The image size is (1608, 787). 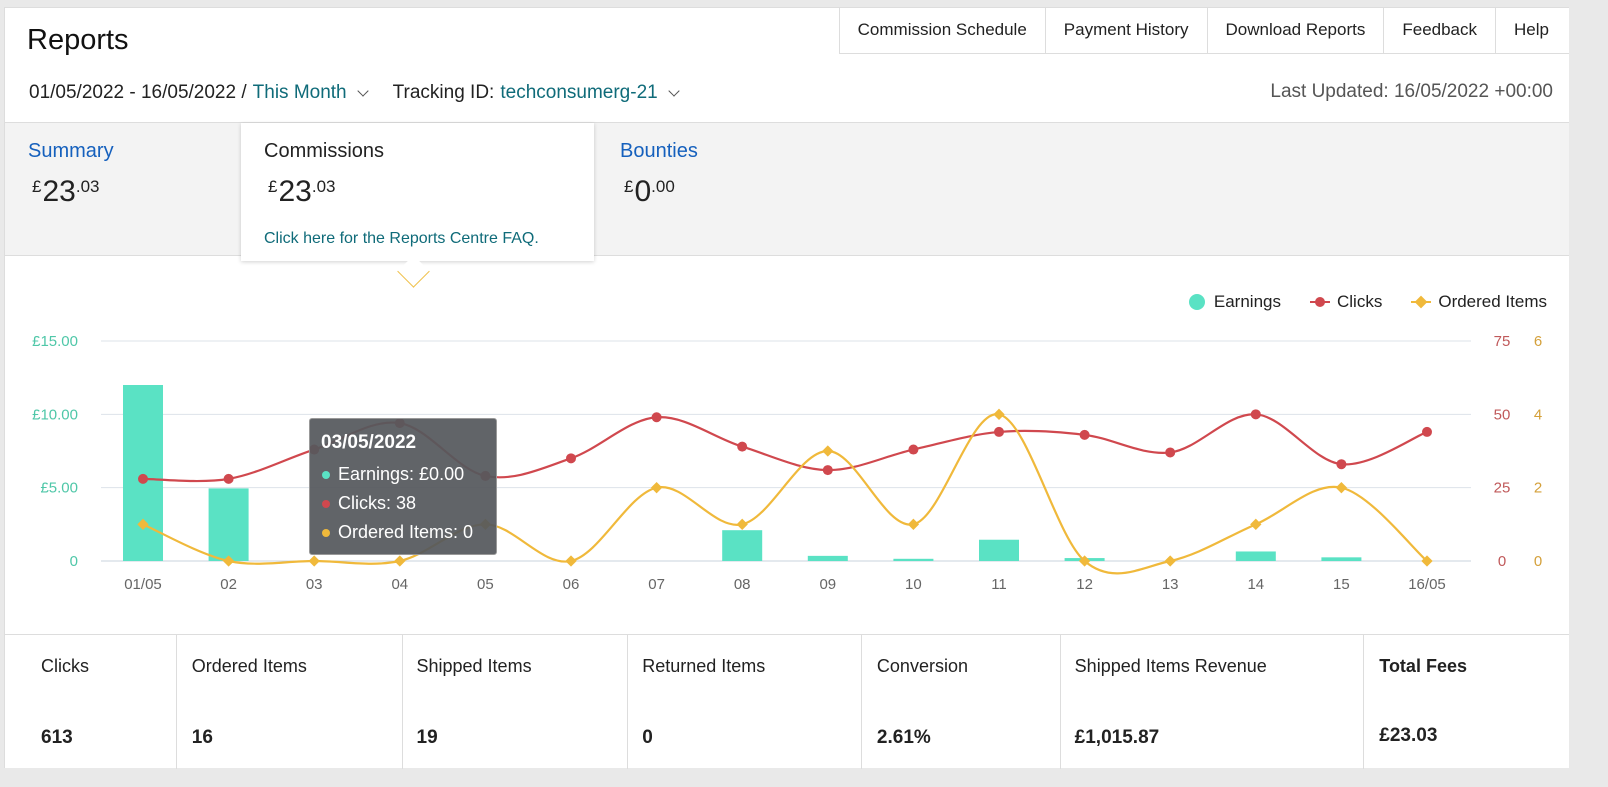 What do you see at coordinates (399, 584) in the screenshot?
I see `x-tick-label: 04` at bounding box center [399, 584].